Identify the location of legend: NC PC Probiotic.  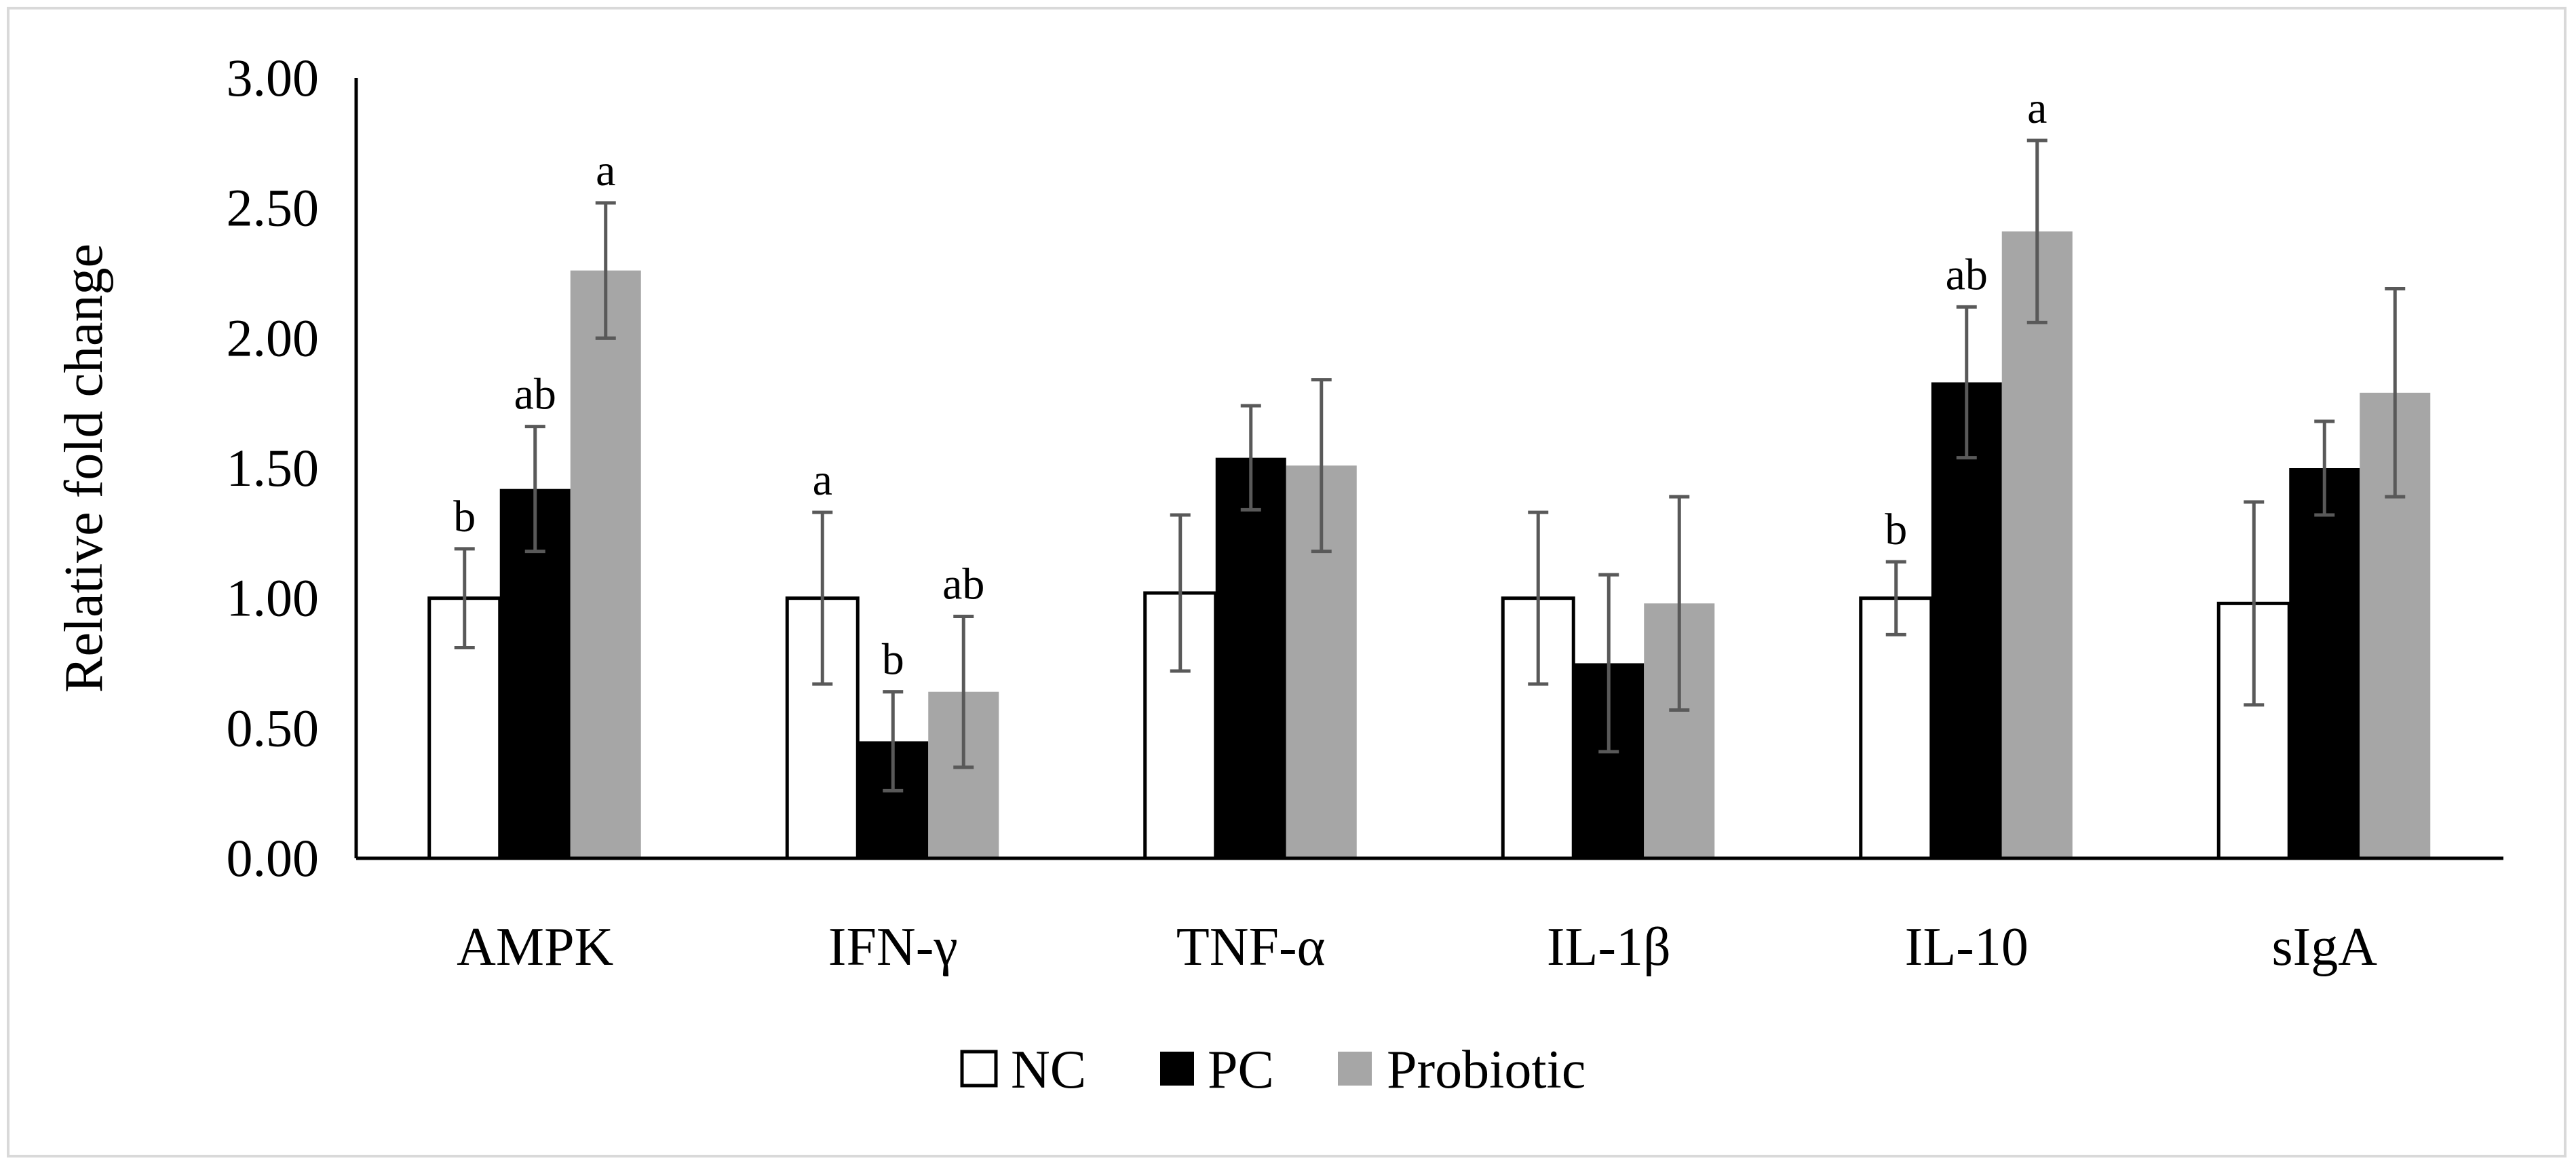
(1272, 1070).